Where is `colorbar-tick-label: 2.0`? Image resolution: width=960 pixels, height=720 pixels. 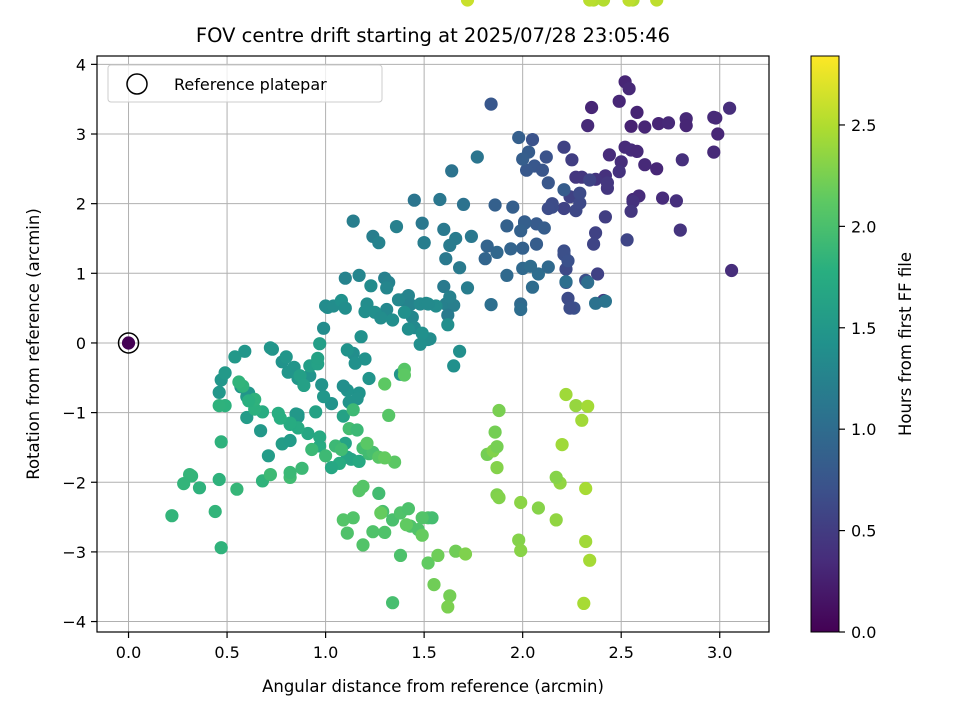
colorbar-tick-label: 2.0 is located at coordinates (863, 226).